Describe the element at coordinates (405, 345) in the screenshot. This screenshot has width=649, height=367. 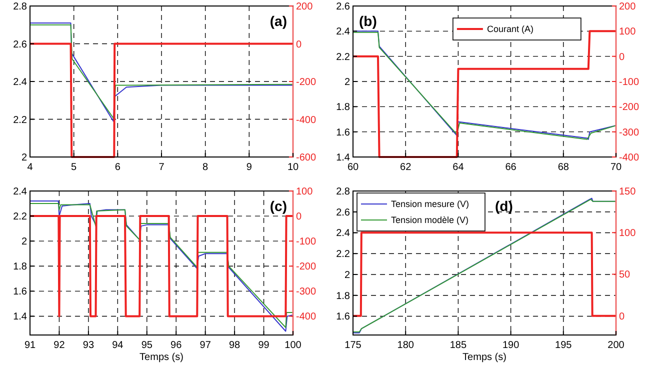
I see `x-tick-label: 180` at that location.